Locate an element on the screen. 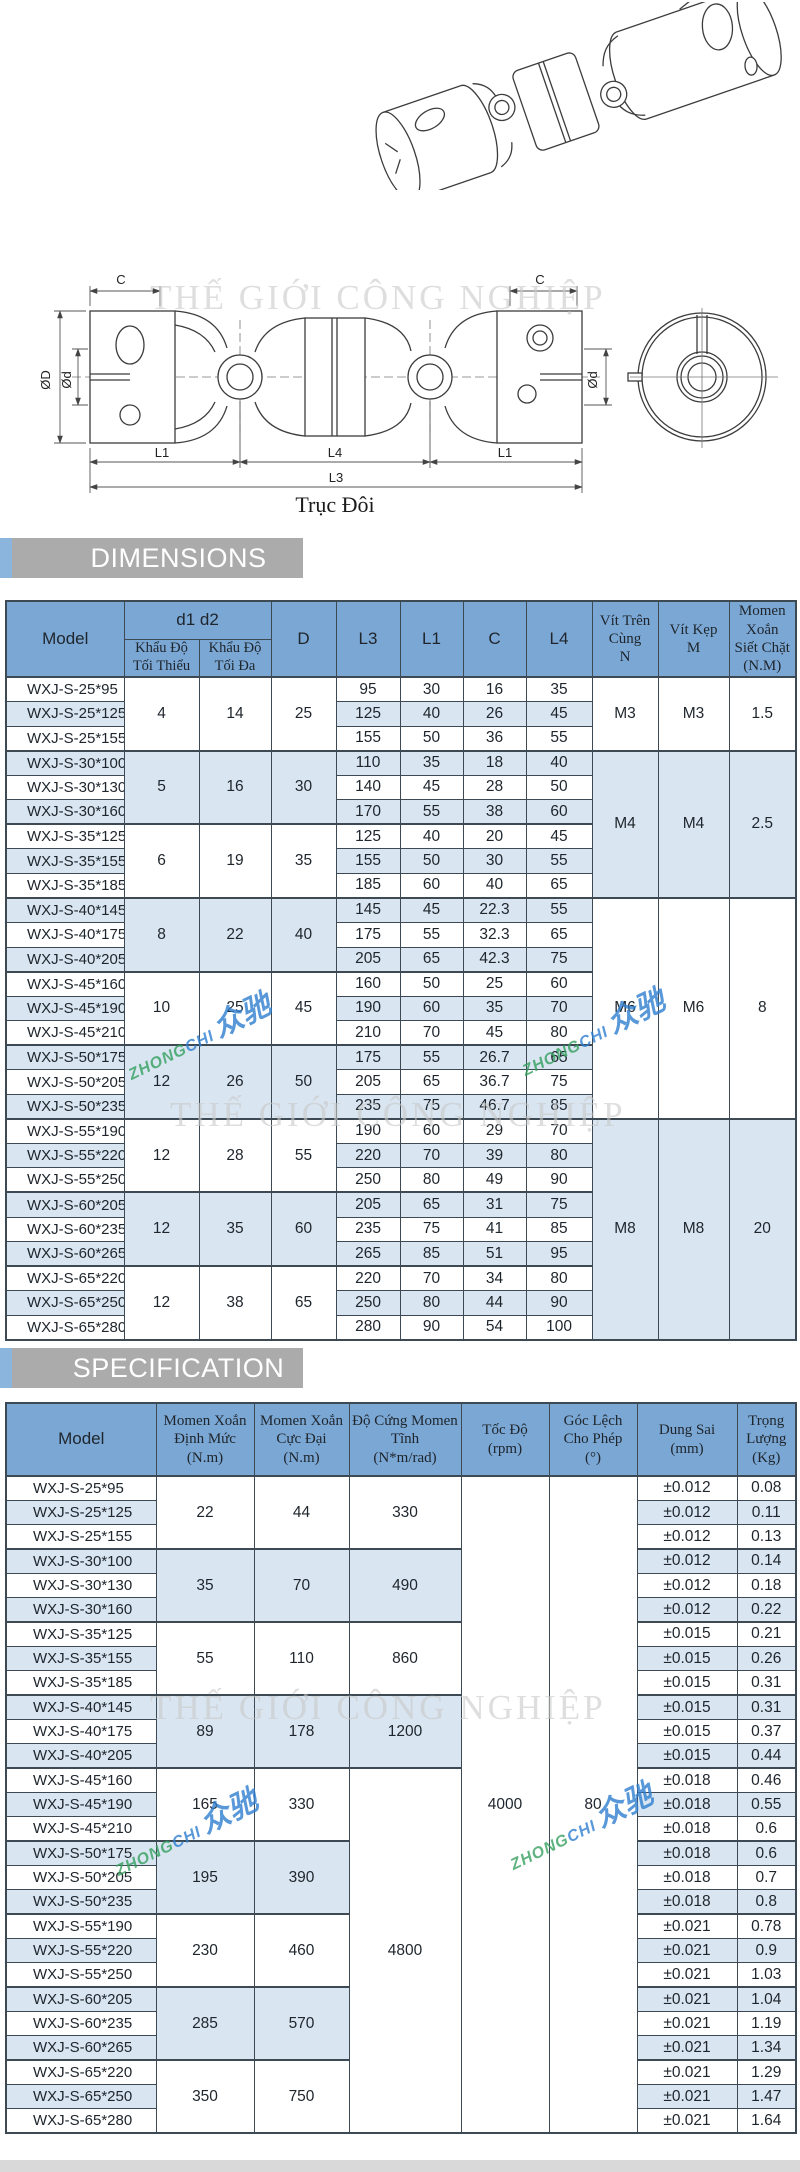 This screenshot has height=2172, width=800. table-row: WXJ-S-35*155 ±0.015 0.26 is located at coordinates (401, 1658).